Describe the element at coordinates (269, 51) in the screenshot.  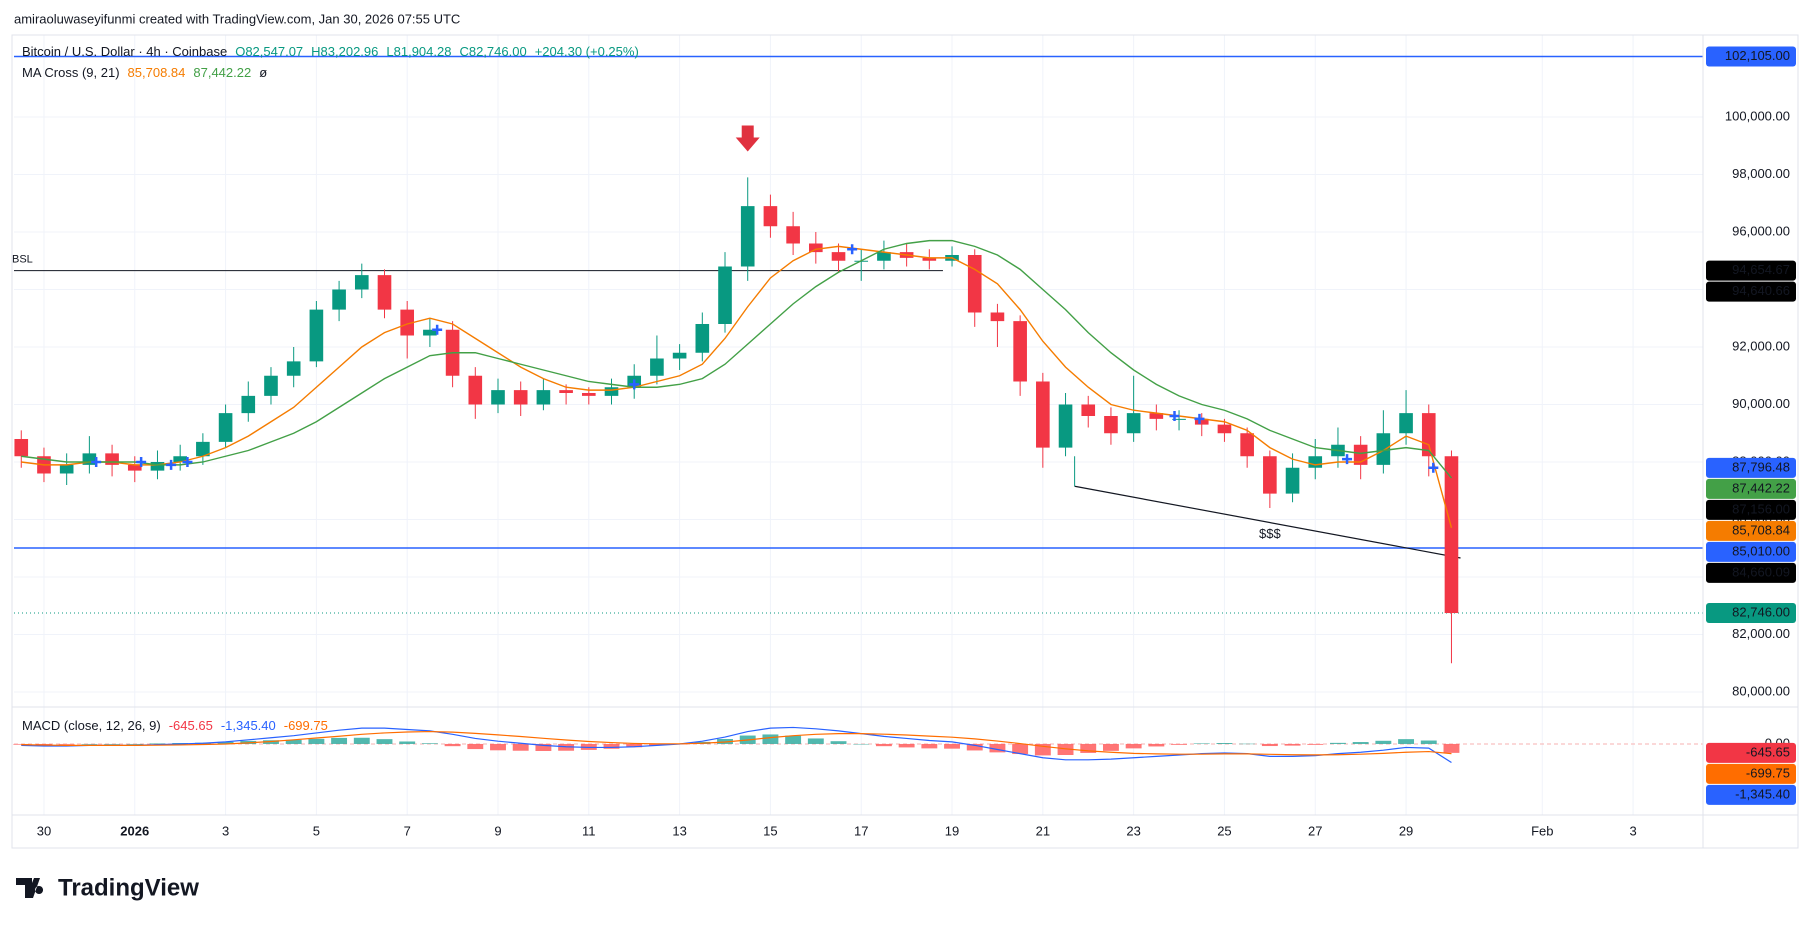
I see `ohlc-value: O82,547.07` at that location.